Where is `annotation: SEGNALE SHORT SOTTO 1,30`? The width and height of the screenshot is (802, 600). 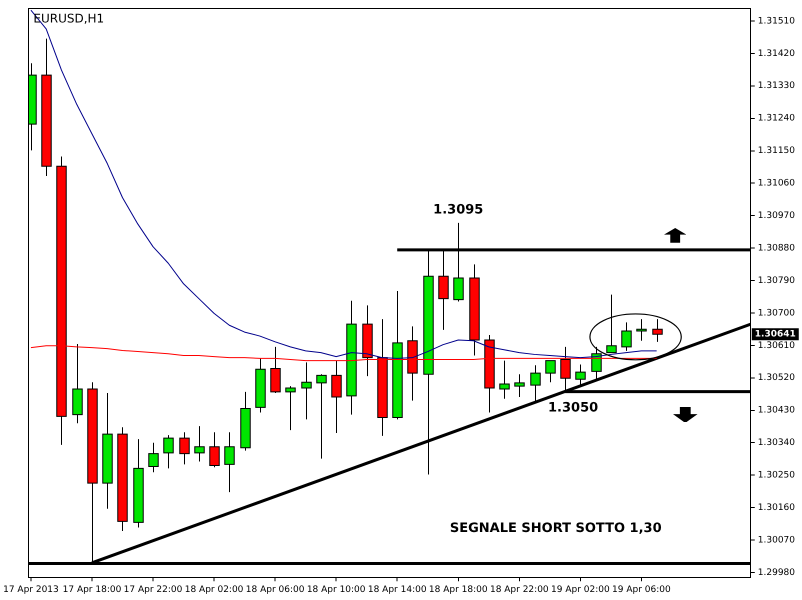
annotation: SEGNALE SHORT SOTTO 1,30 is located at coordinates (556, 528).